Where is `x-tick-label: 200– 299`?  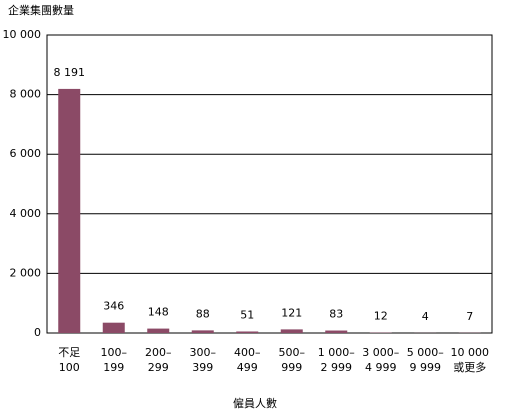
x-tick-label: 200– 299 is located at coordinates (158, 360).